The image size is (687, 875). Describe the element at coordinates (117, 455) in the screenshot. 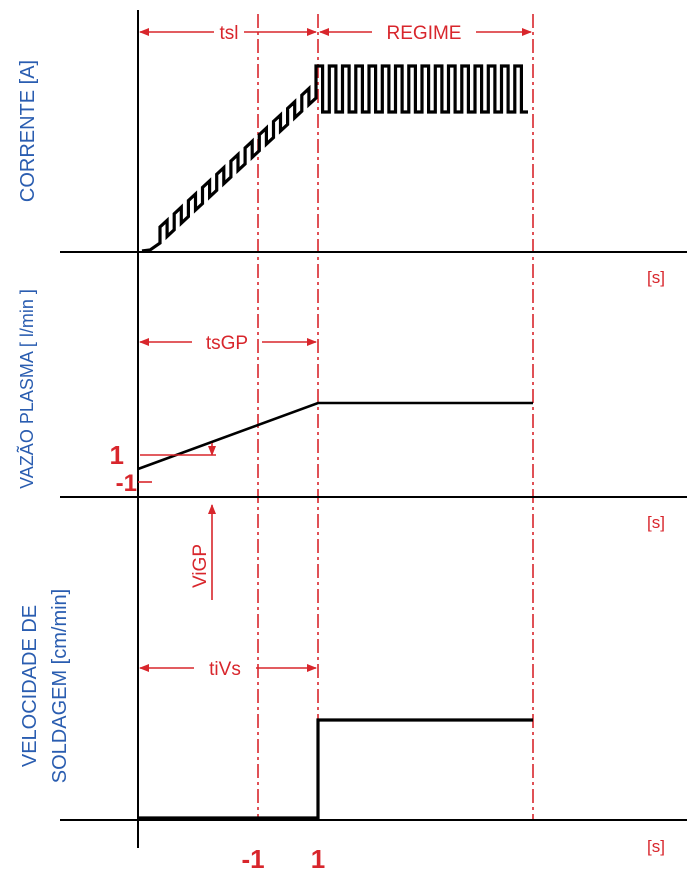

I see `level-upper-label: 1` at that location.